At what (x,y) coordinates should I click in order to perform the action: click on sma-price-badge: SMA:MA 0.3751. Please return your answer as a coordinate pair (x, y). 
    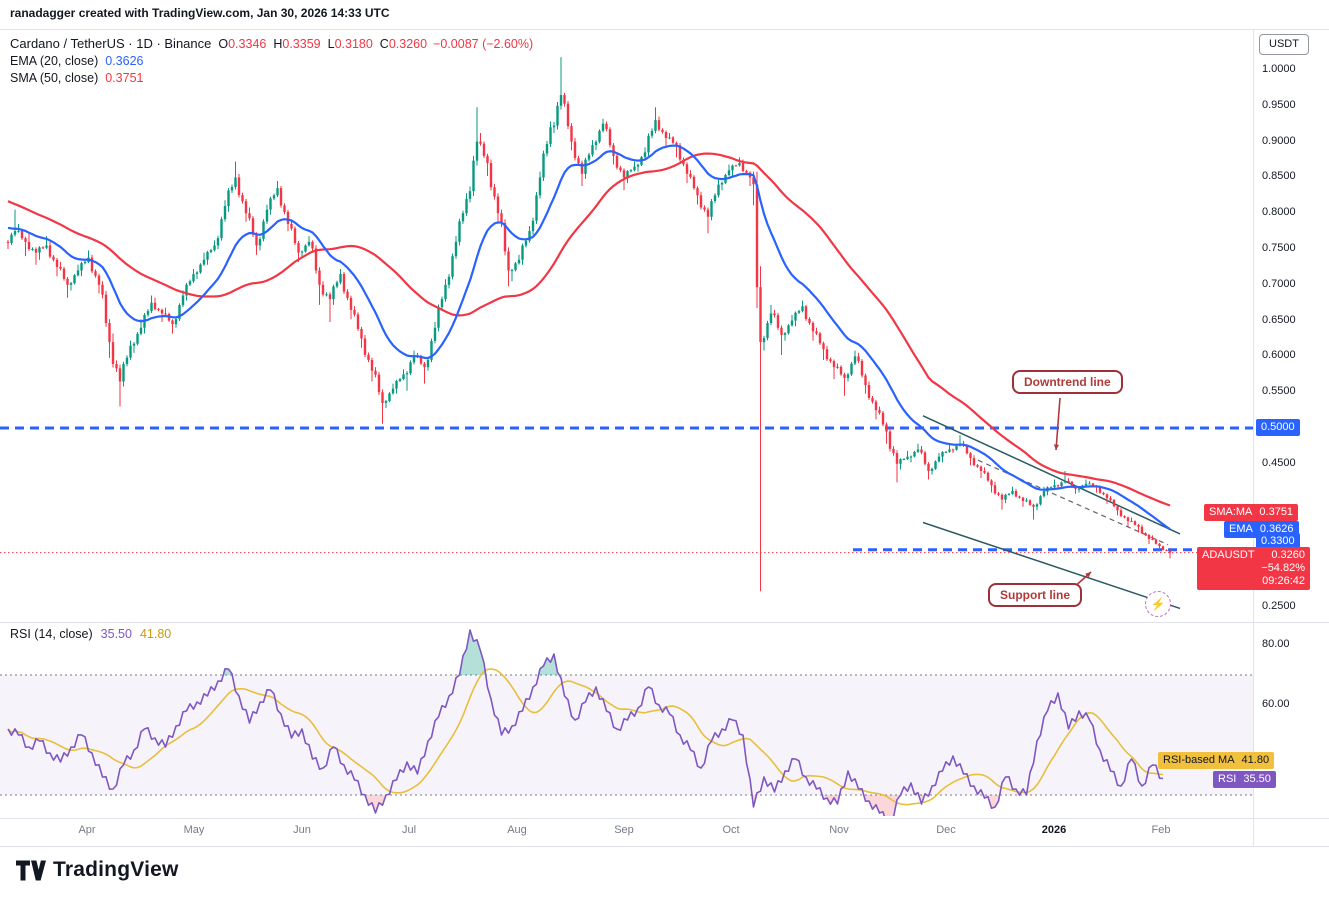
    Looking at the image, I should click on (1251, 512).